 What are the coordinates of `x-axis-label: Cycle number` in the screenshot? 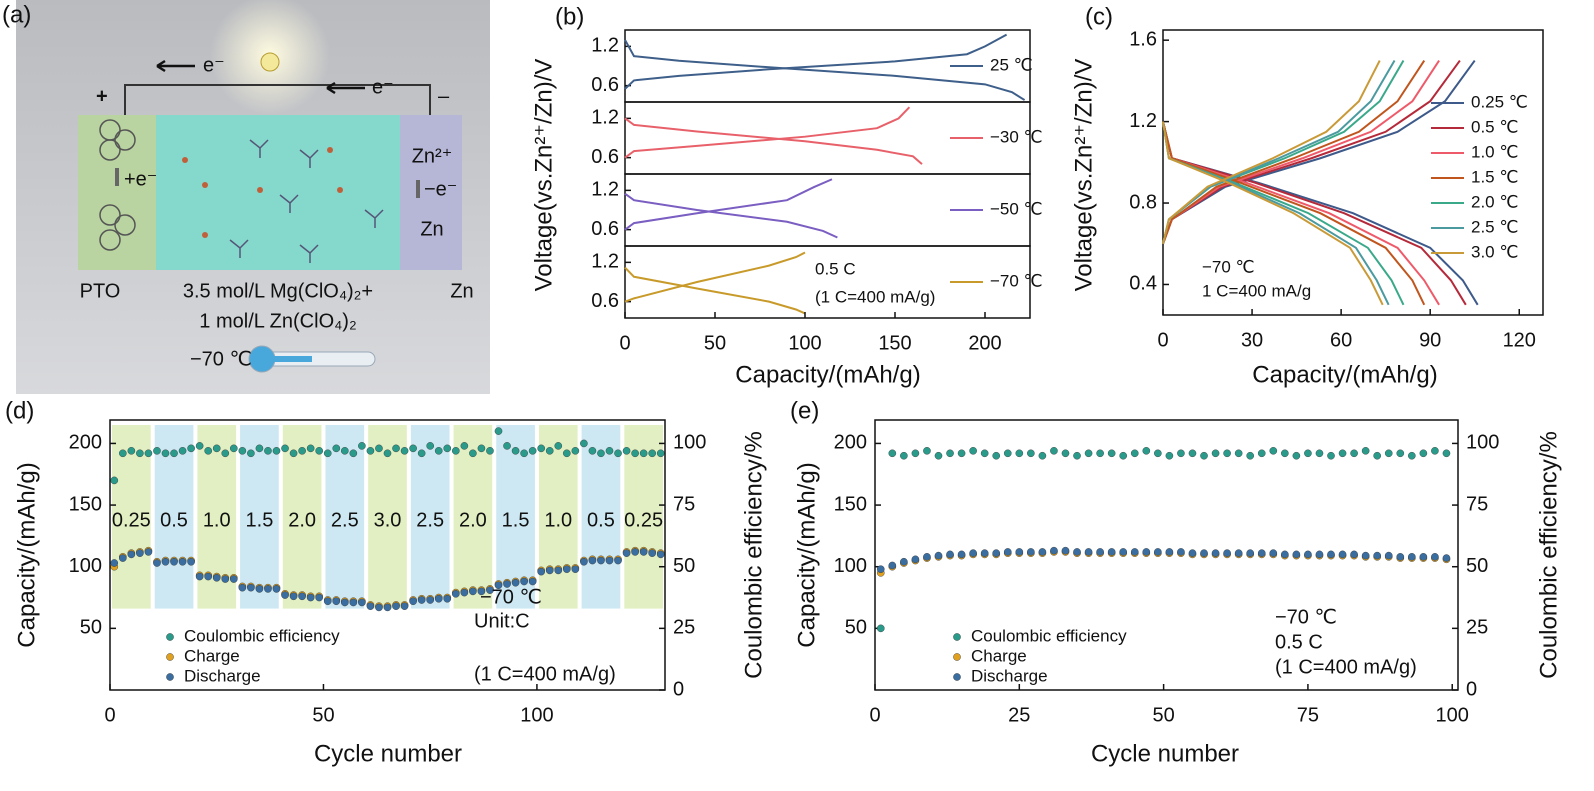 It's located at (1165, 753).